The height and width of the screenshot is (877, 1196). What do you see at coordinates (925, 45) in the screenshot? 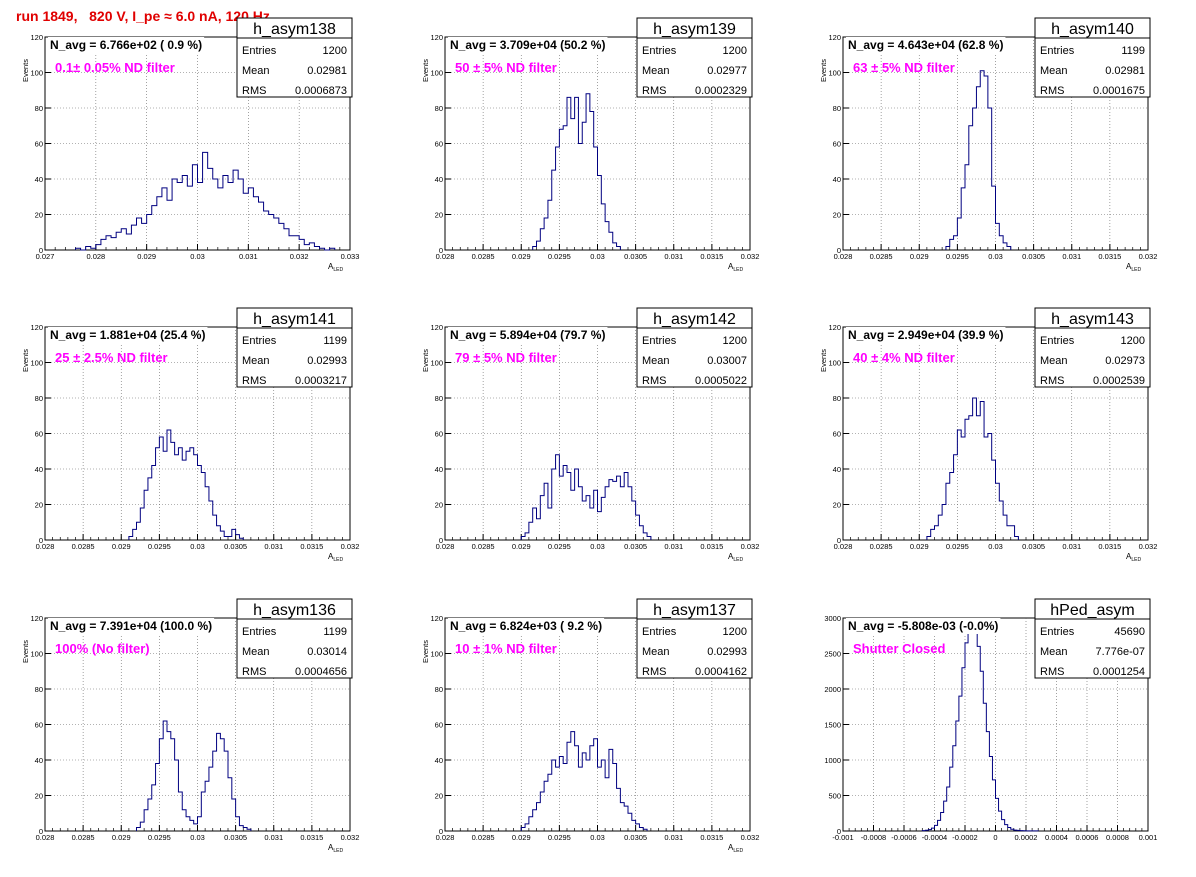
I see `navg-label: N_avg = 4.643e+04 (62.8 %)` at bounding box center [925, 45].